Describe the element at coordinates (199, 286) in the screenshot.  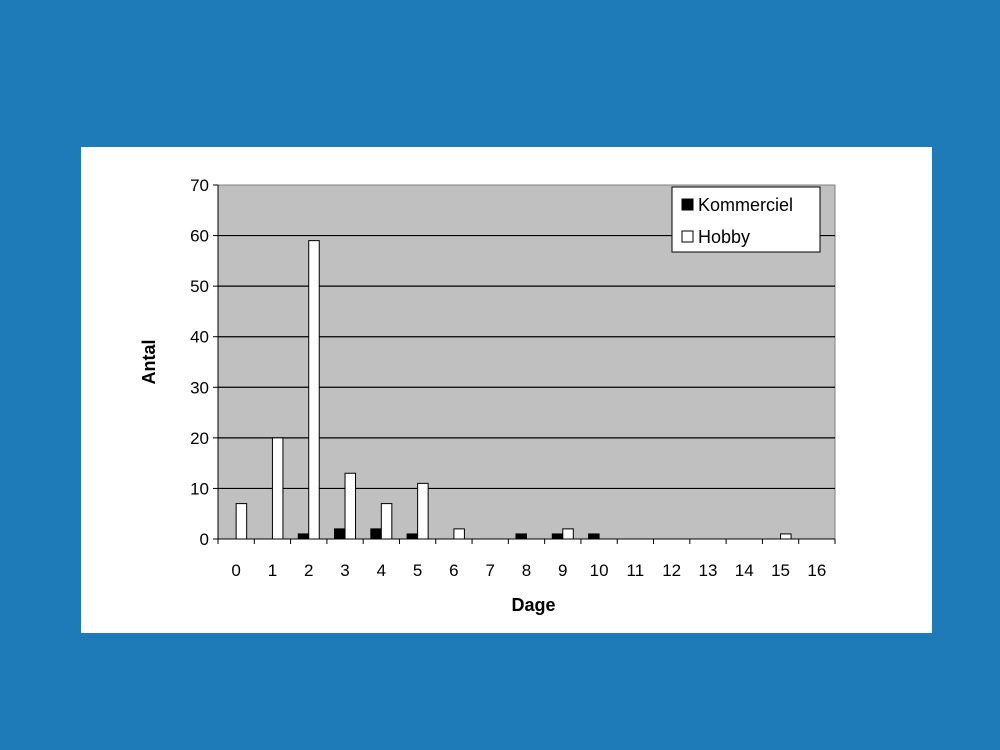
I see `y-tick-label: 50` at that location.